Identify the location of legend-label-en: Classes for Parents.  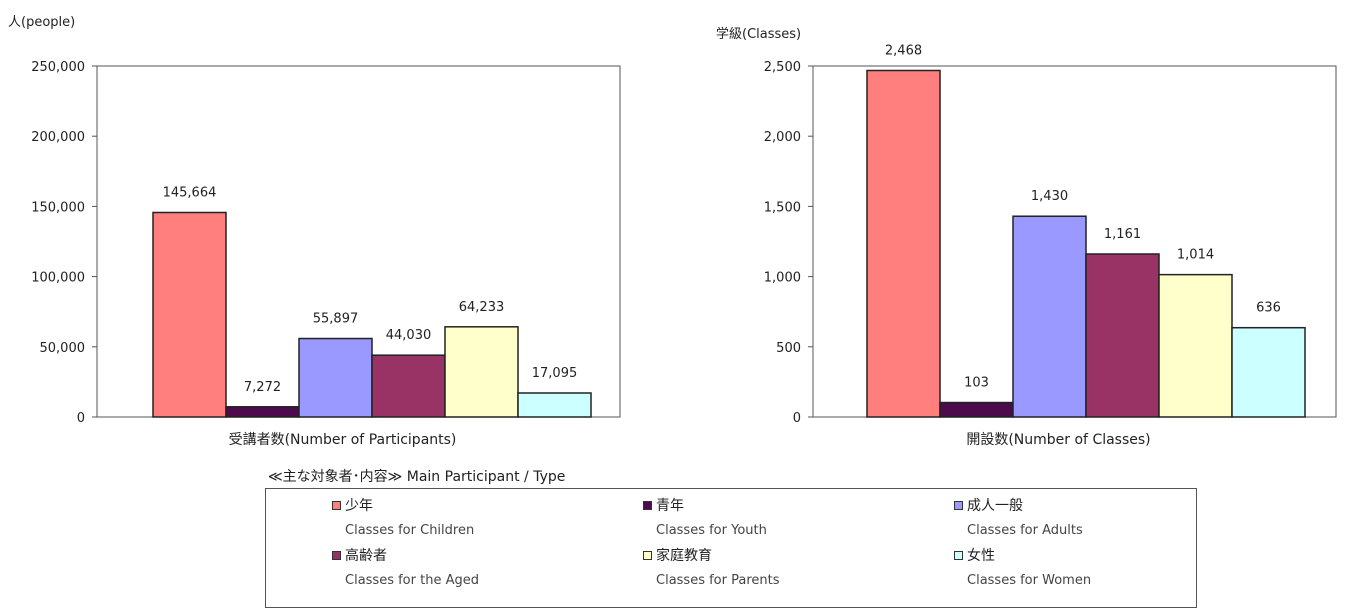
(718, 580).